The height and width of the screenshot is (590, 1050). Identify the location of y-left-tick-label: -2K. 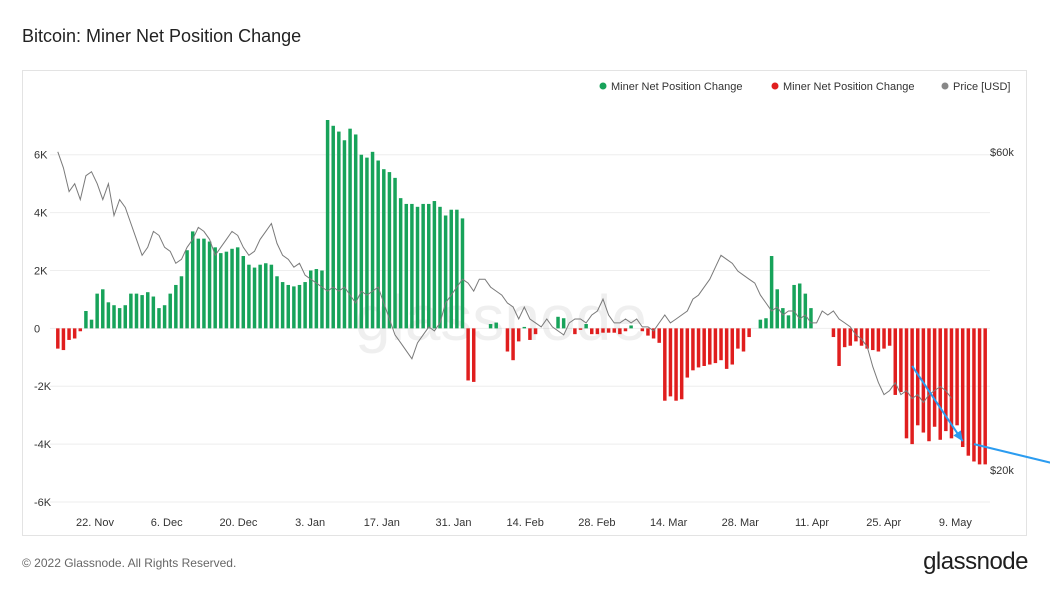
(43, 387).